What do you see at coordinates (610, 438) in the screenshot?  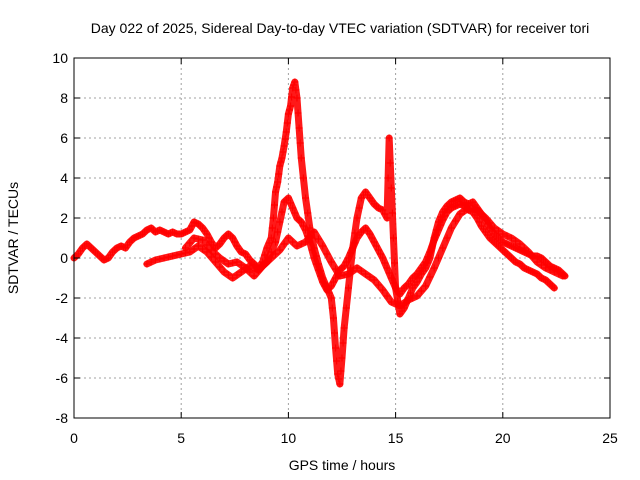 I see `x-tick-label: 25` at bounding box center [610, 438].